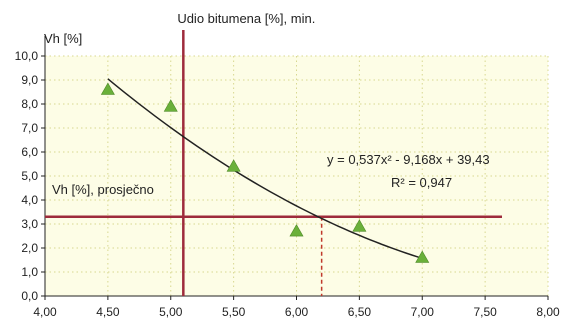 Image resolution: width=562 pixels, height=331 pixels. I want to click on trendline-r2: R² = 0,947, so click(421, 182).